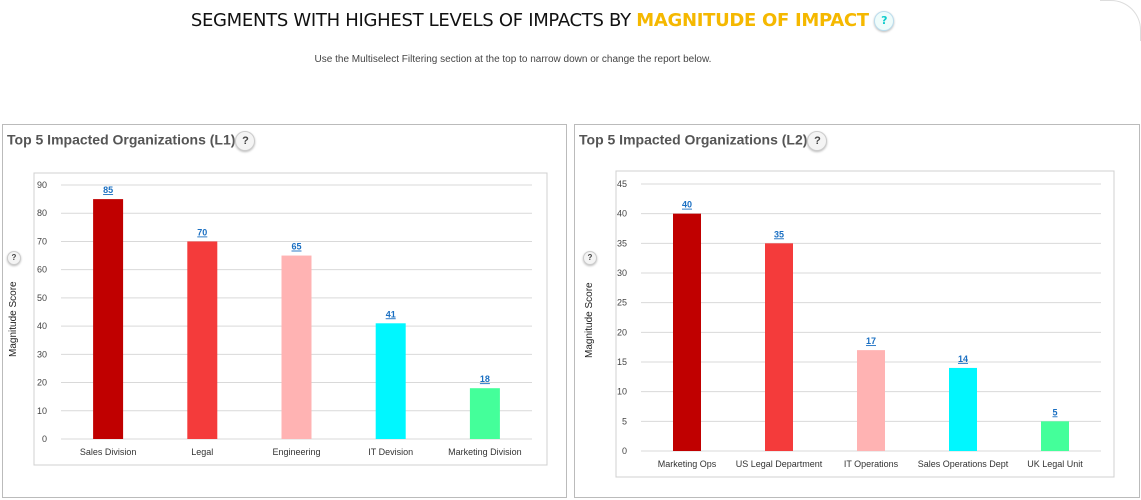 The height and width of the screenshot is (500, 1141). Describe the element at coordinates (693, 139) in the screenshot. I see `chart-title-text: Top 5 Impacted Organizations (L2)` at that location.